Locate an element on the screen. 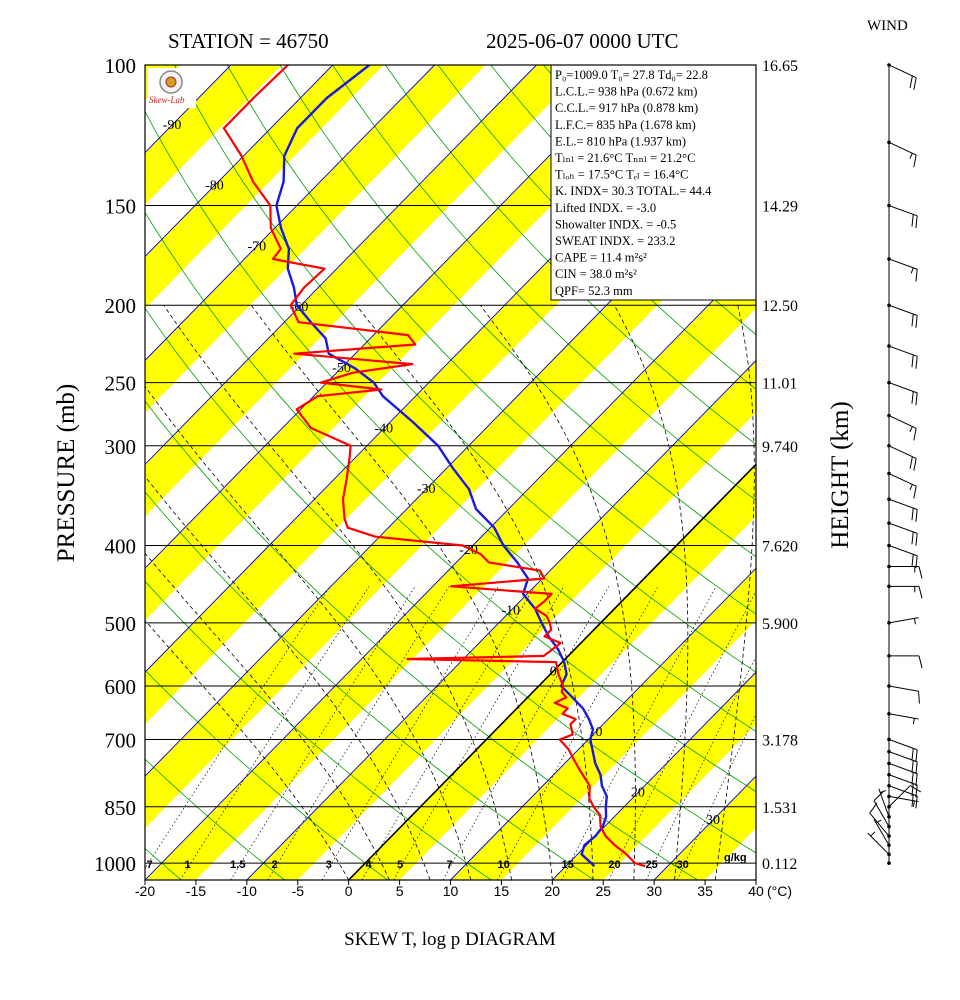 This screenshot has width=960, height=1000. isotherm-label: -70 is located at coordinates (256, 246).